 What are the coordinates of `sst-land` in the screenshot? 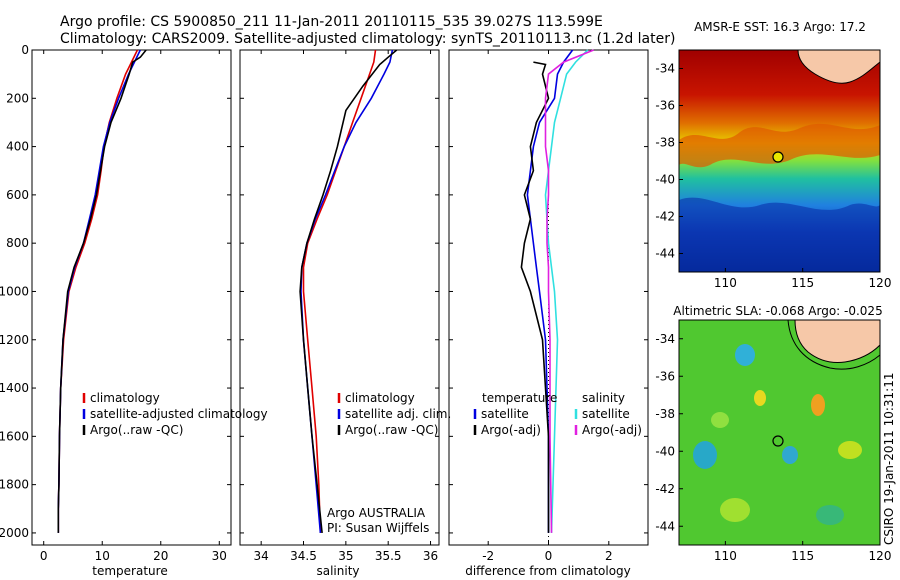 It's located at (838, 67).